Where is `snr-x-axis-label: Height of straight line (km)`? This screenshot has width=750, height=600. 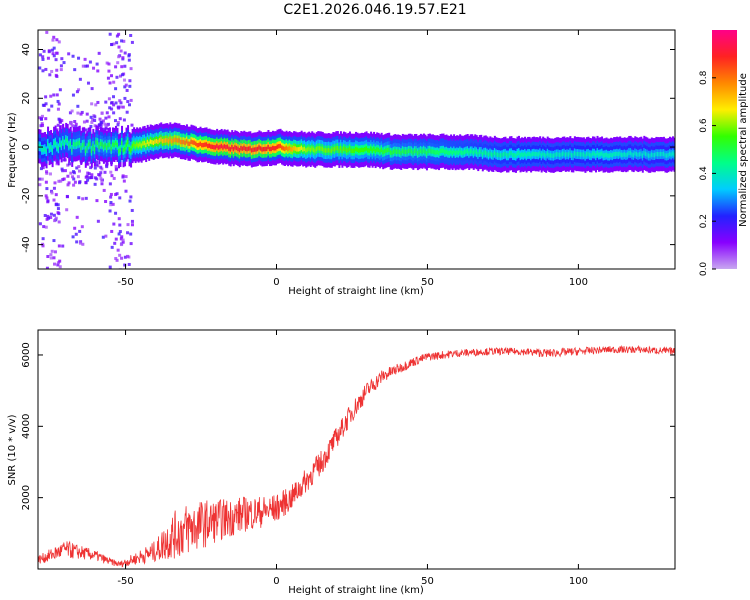
snr-x-axis-label: Height of straight line (km) is located at coordinates (356, 590).